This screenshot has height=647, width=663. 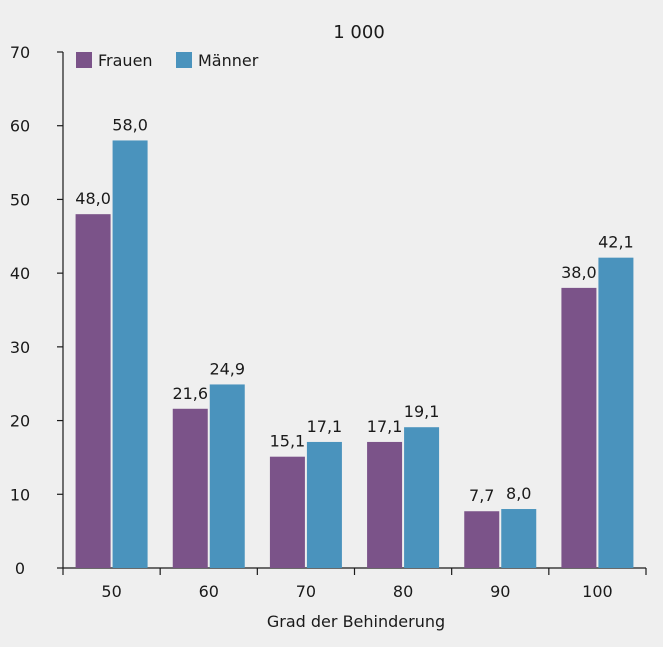 What do you see at coordinates (209, 591) in the screenshot?
I see `x-tick-label: 60` at bounding box center [209, 591].